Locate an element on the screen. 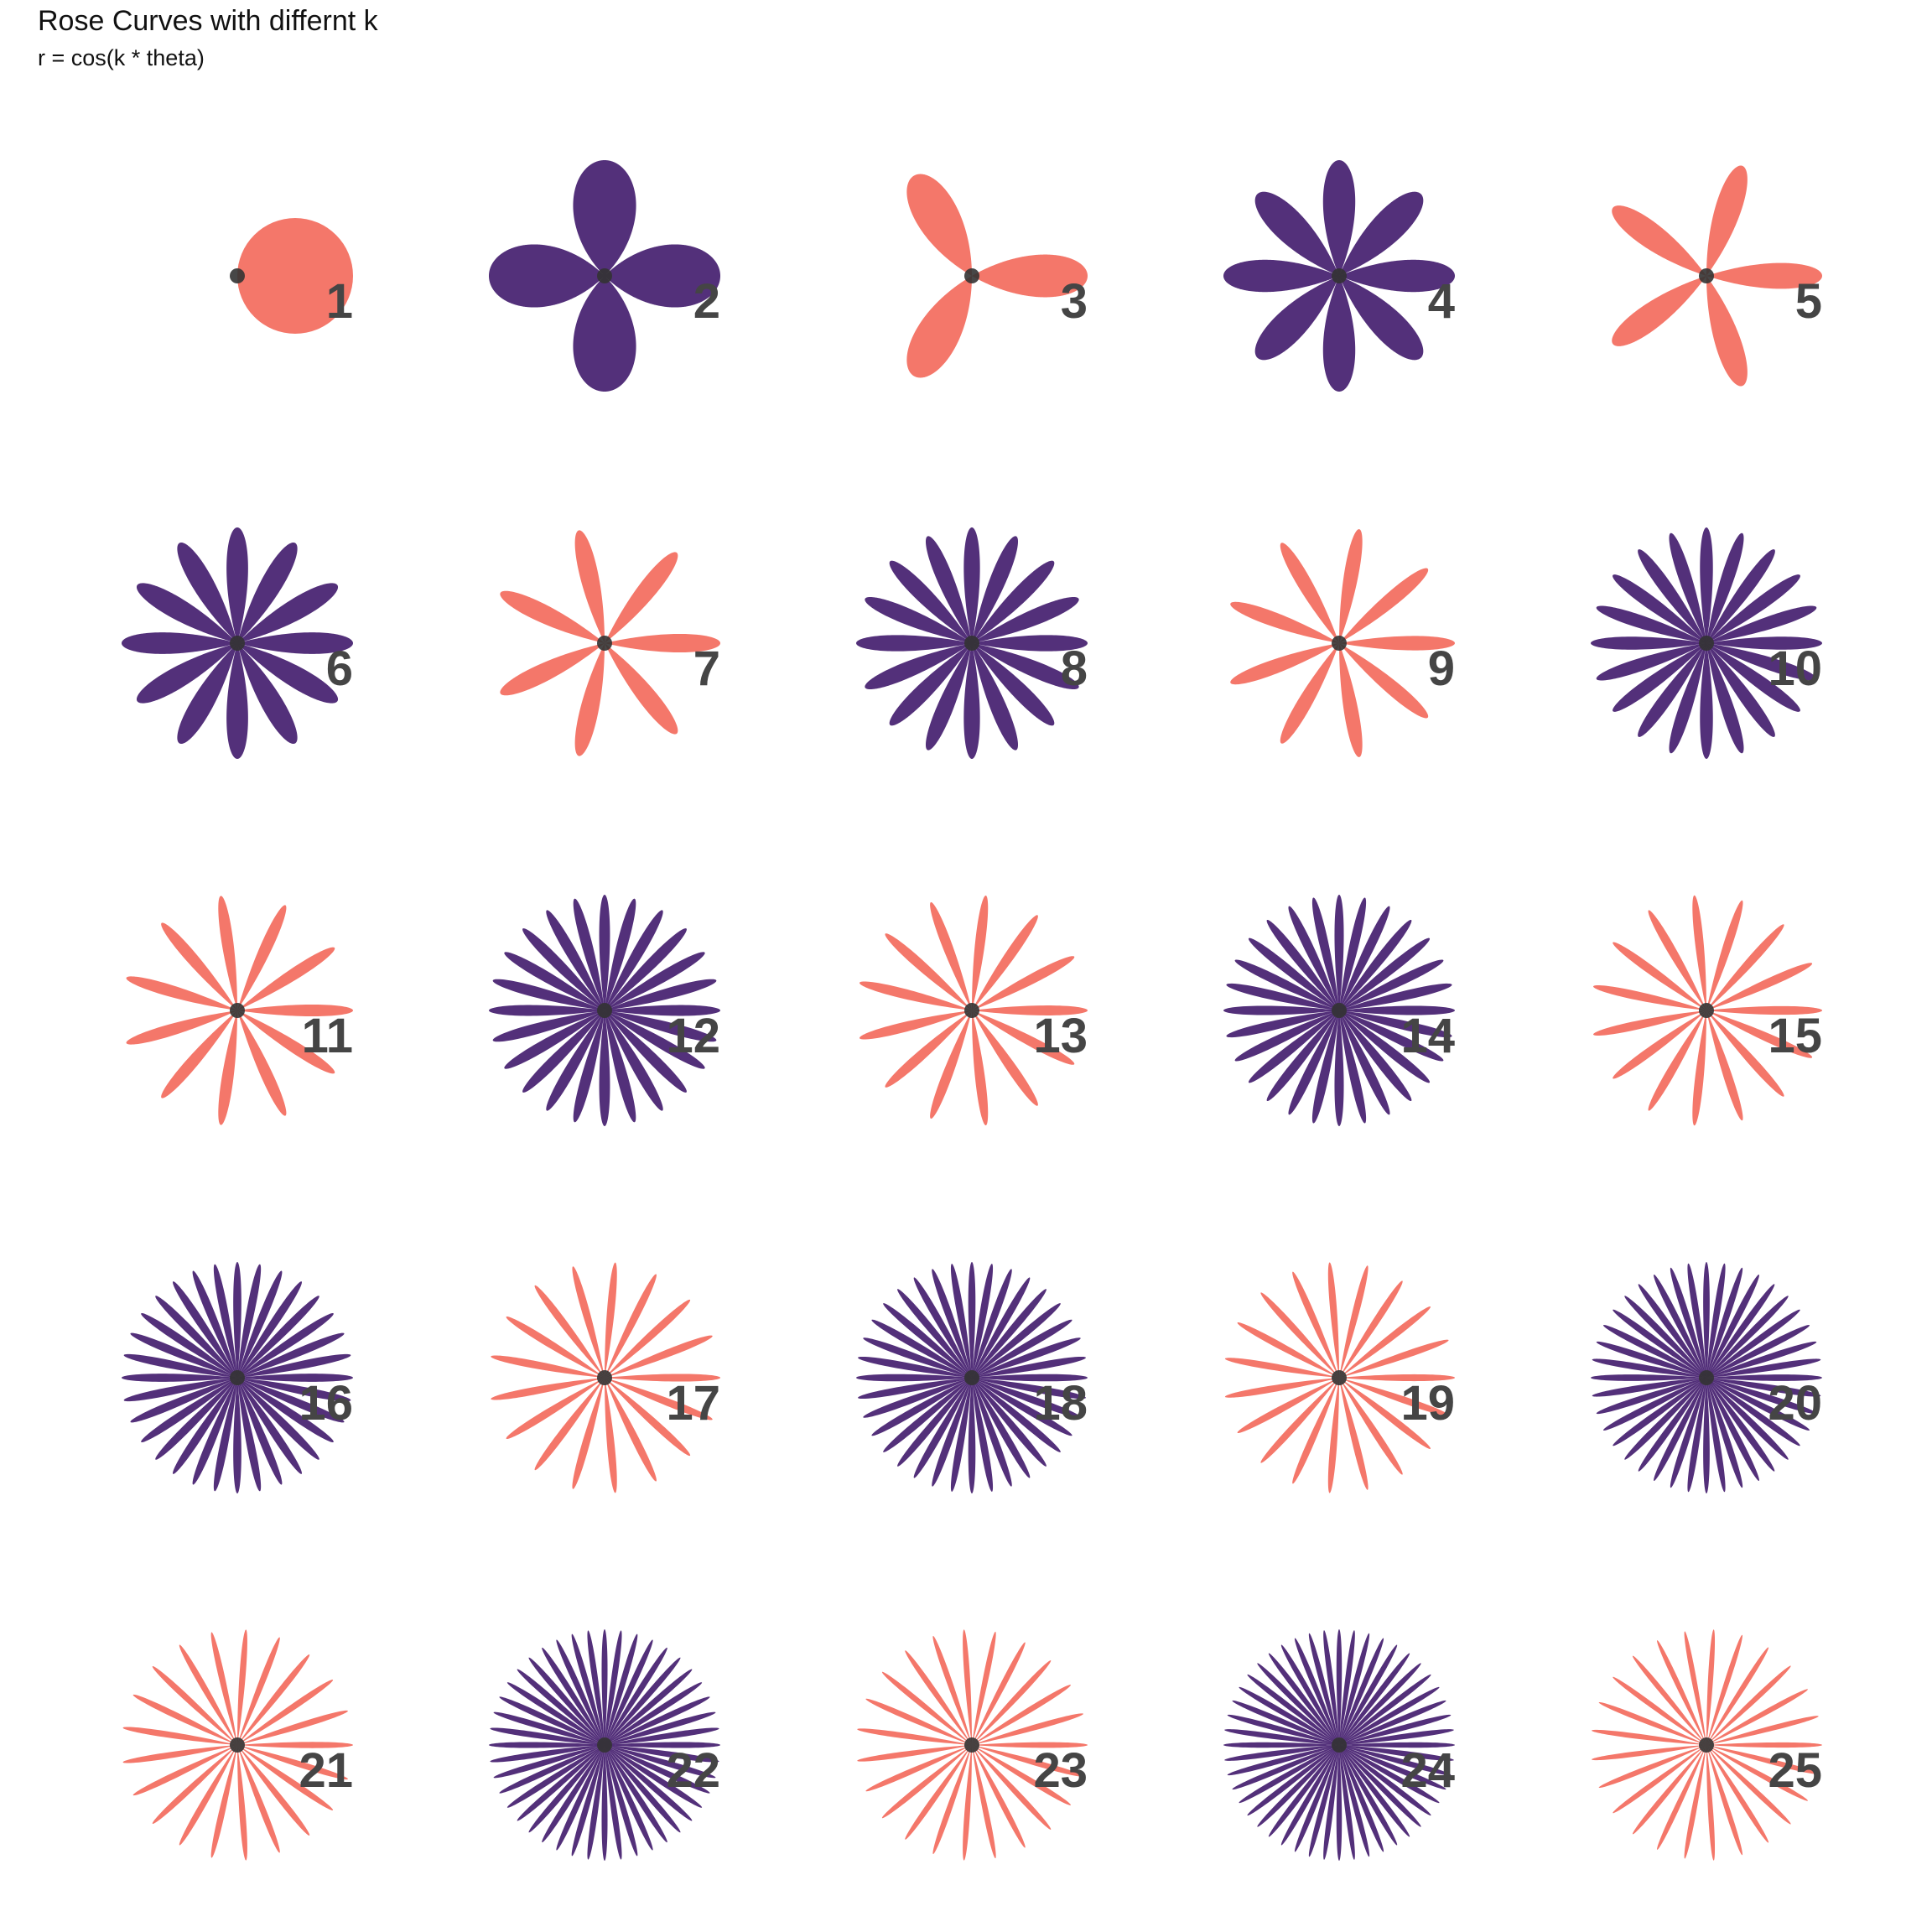 The width and height of the screenshot is (1932, 1932). rose-panel-k-9: 9 is located at coordinates (1342, 643).